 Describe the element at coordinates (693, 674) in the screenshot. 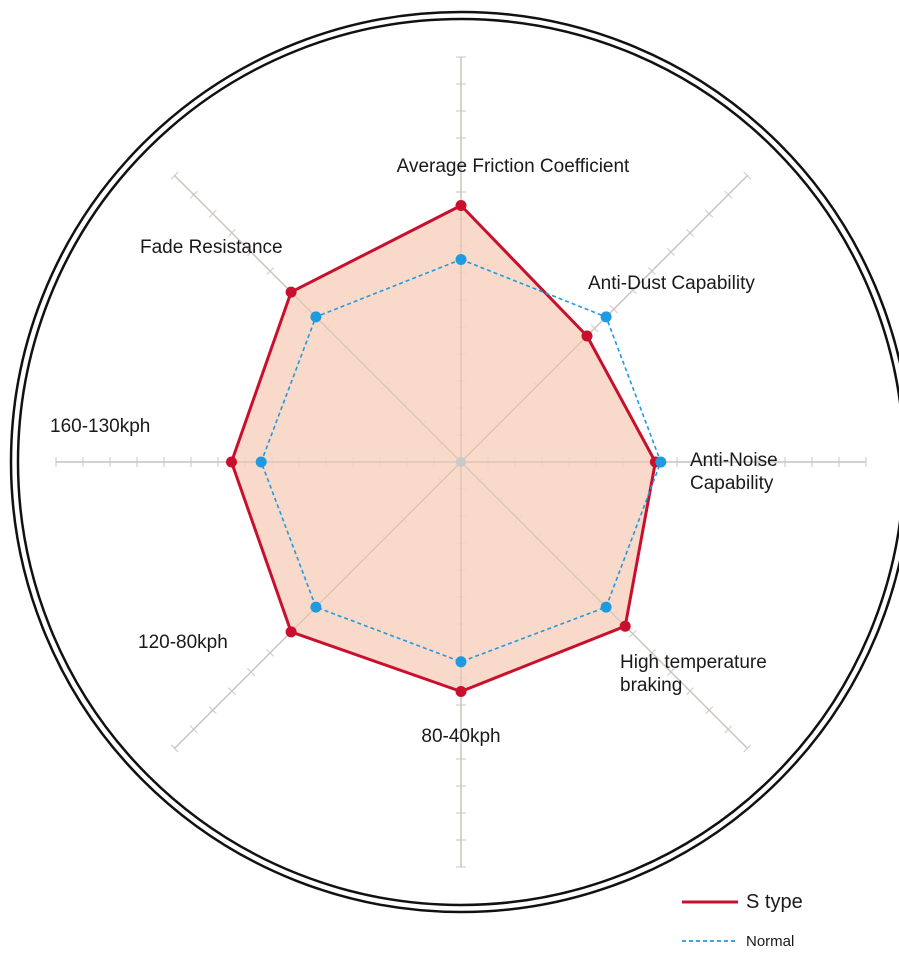

I see `axis-label-3: High temperature braking` at that location.